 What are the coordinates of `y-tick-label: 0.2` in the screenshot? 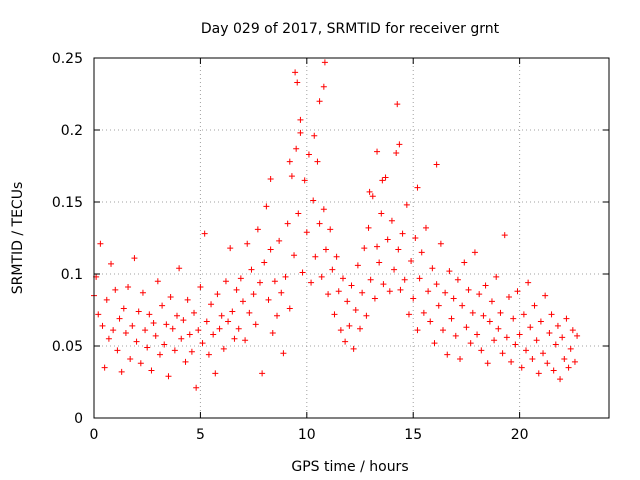 It's located at (72, 131).